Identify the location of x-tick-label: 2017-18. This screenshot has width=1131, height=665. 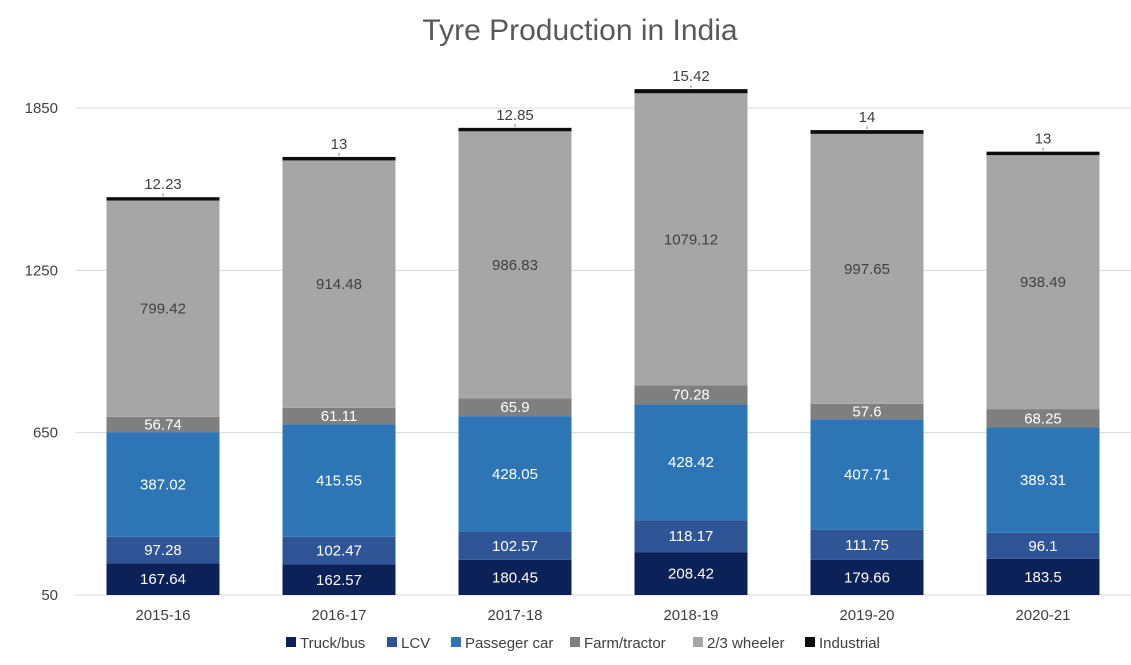
(514, 615).